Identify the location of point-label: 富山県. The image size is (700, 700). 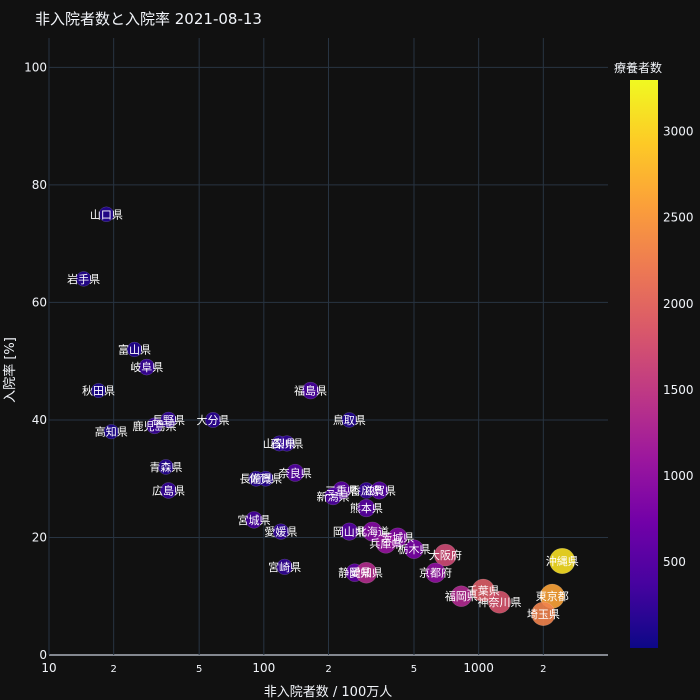
(134, 349).